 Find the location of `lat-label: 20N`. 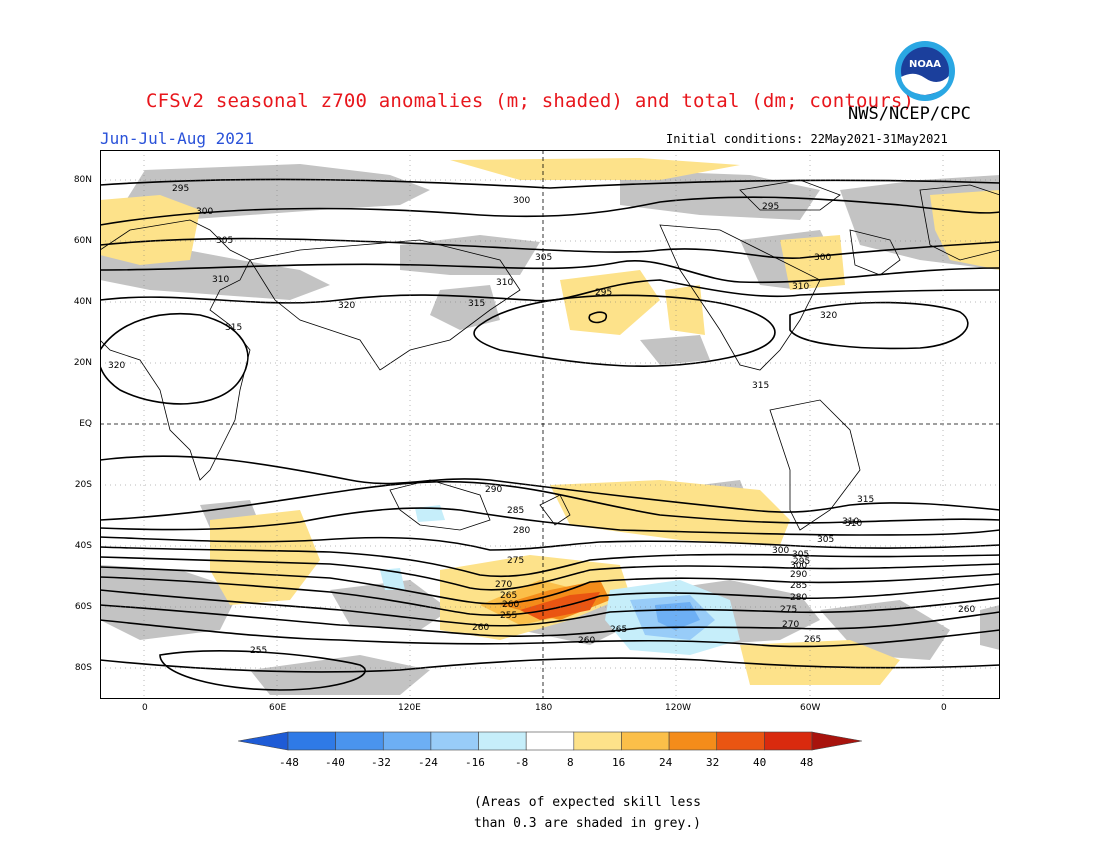

lat-label: 20N is located at coordinates (82, 363).